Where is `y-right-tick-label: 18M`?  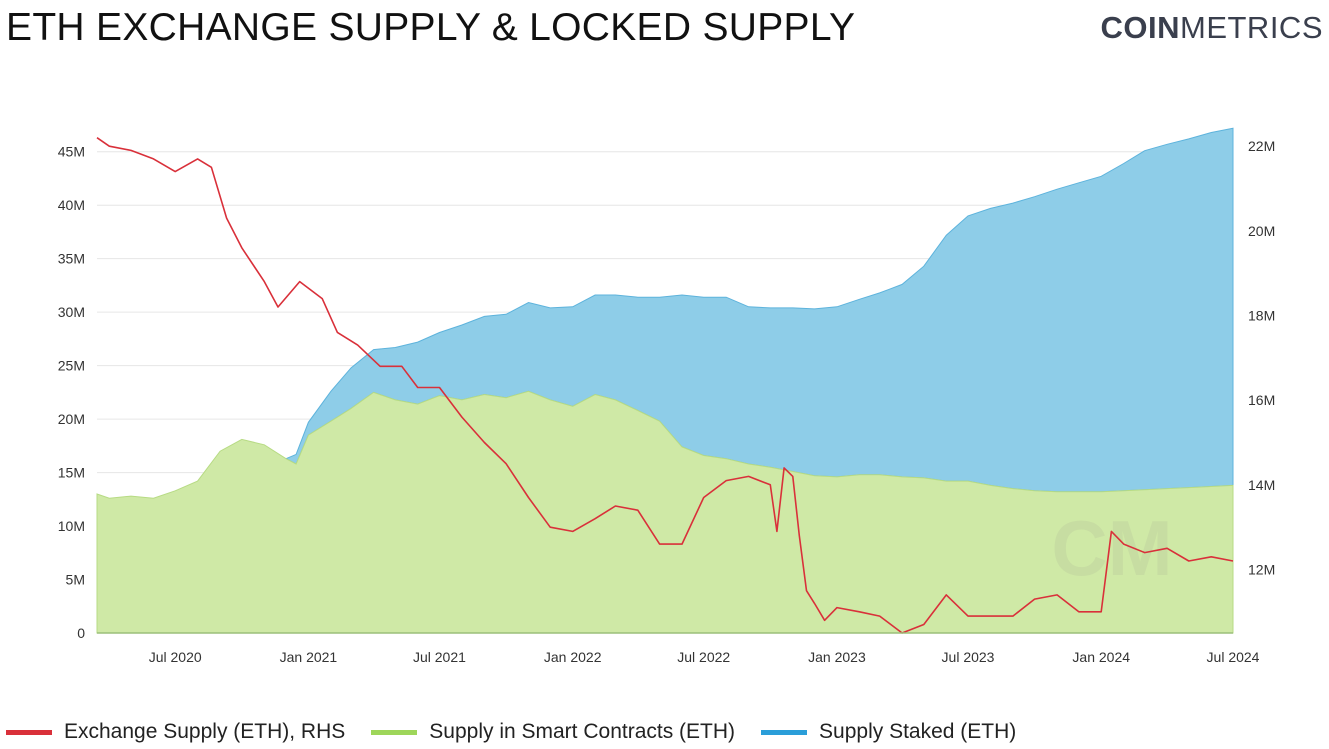 y-right-tick-label: 18M is located at coordinates (1261, 316).